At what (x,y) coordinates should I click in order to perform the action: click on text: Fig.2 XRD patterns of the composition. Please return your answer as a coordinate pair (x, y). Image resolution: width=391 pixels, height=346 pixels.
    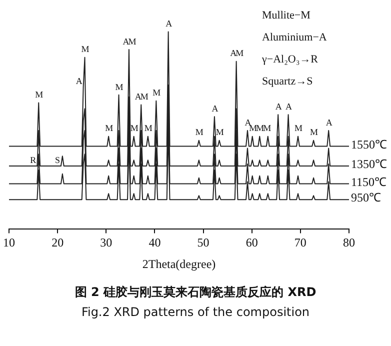
    Looking at the image, I should click on (195, 312).